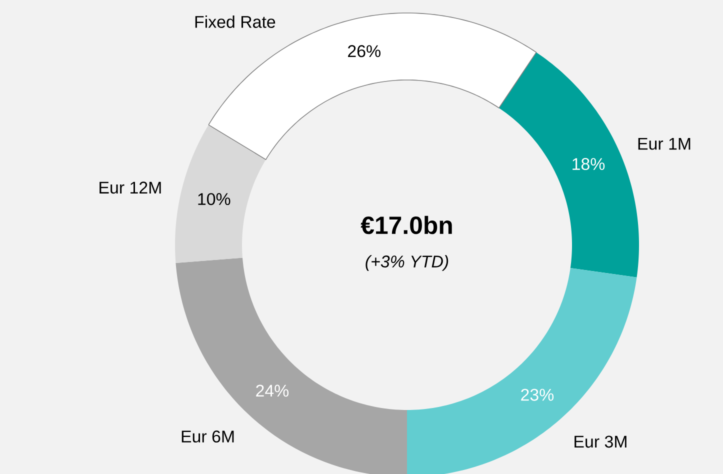  What do you see at coordinates (235, 22) in the screenshot?
I see `slice-label: Fixed Rate` at bounding box center [235, 22].